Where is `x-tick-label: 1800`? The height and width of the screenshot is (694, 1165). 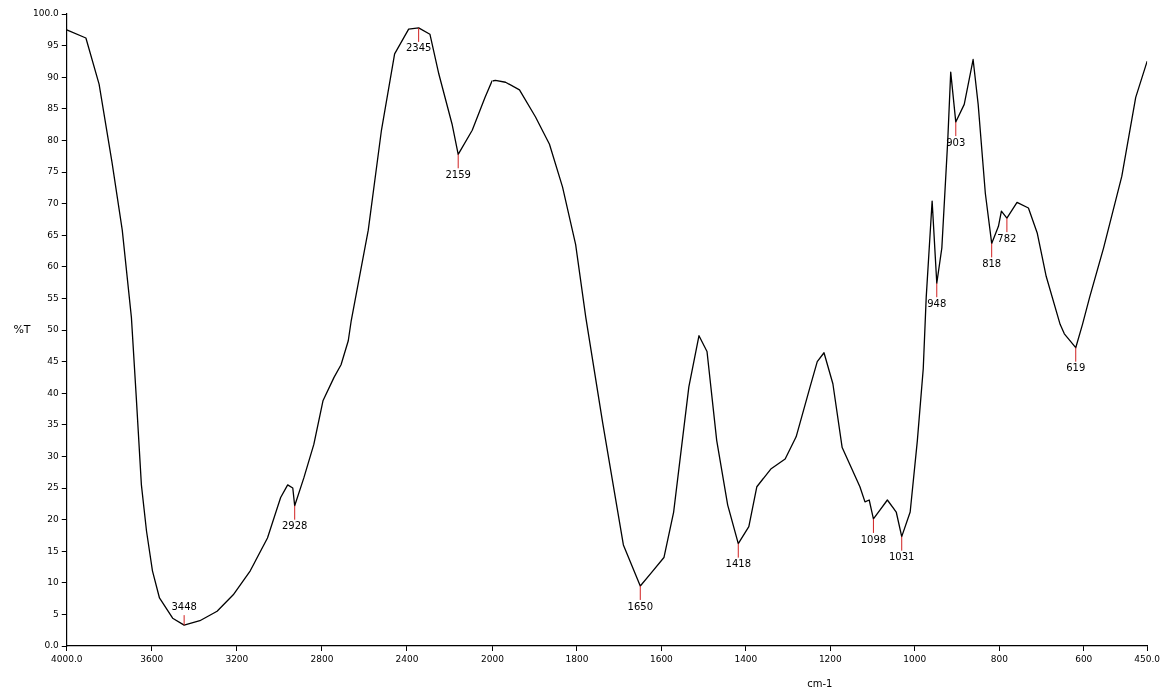 x-tick-label: 1800 is located at coordinates (577, 658).